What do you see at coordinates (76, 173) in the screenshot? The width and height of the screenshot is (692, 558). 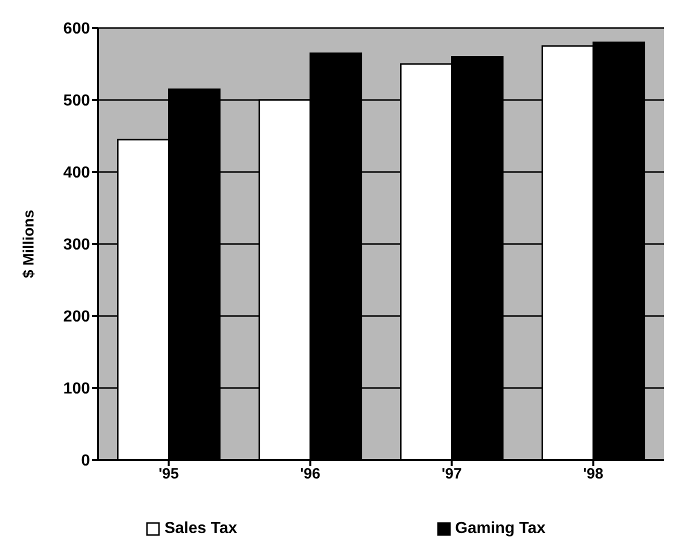 I see `y-tick-label: 400` at bounding box center [76, 173].